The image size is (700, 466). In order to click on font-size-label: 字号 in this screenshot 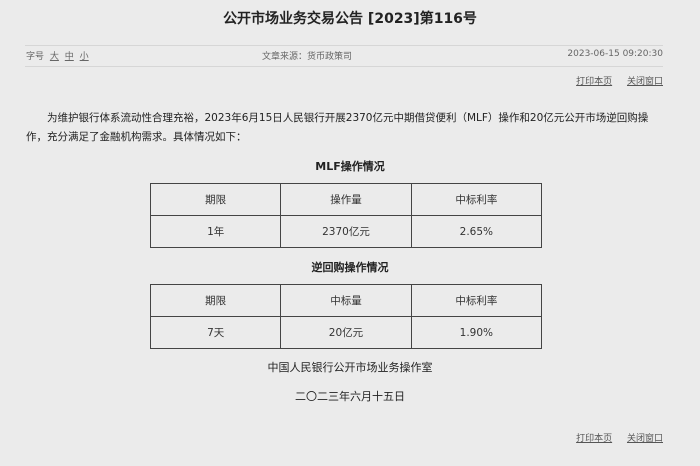, I will do `click(35, 57)`.